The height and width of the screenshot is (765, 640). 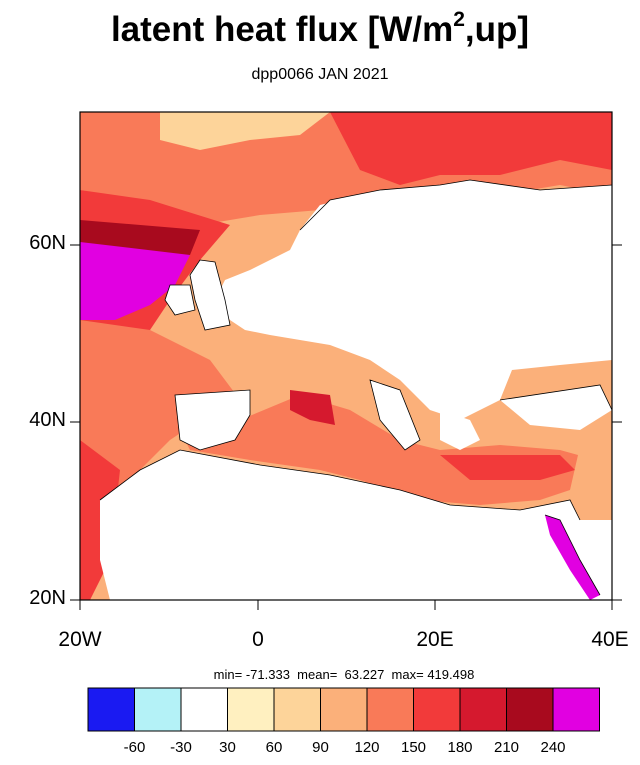 What do you see at coordinates (497, 29) in the screenshot?
I see `title-text-end: ,up]` at bounding box center [497, 29].